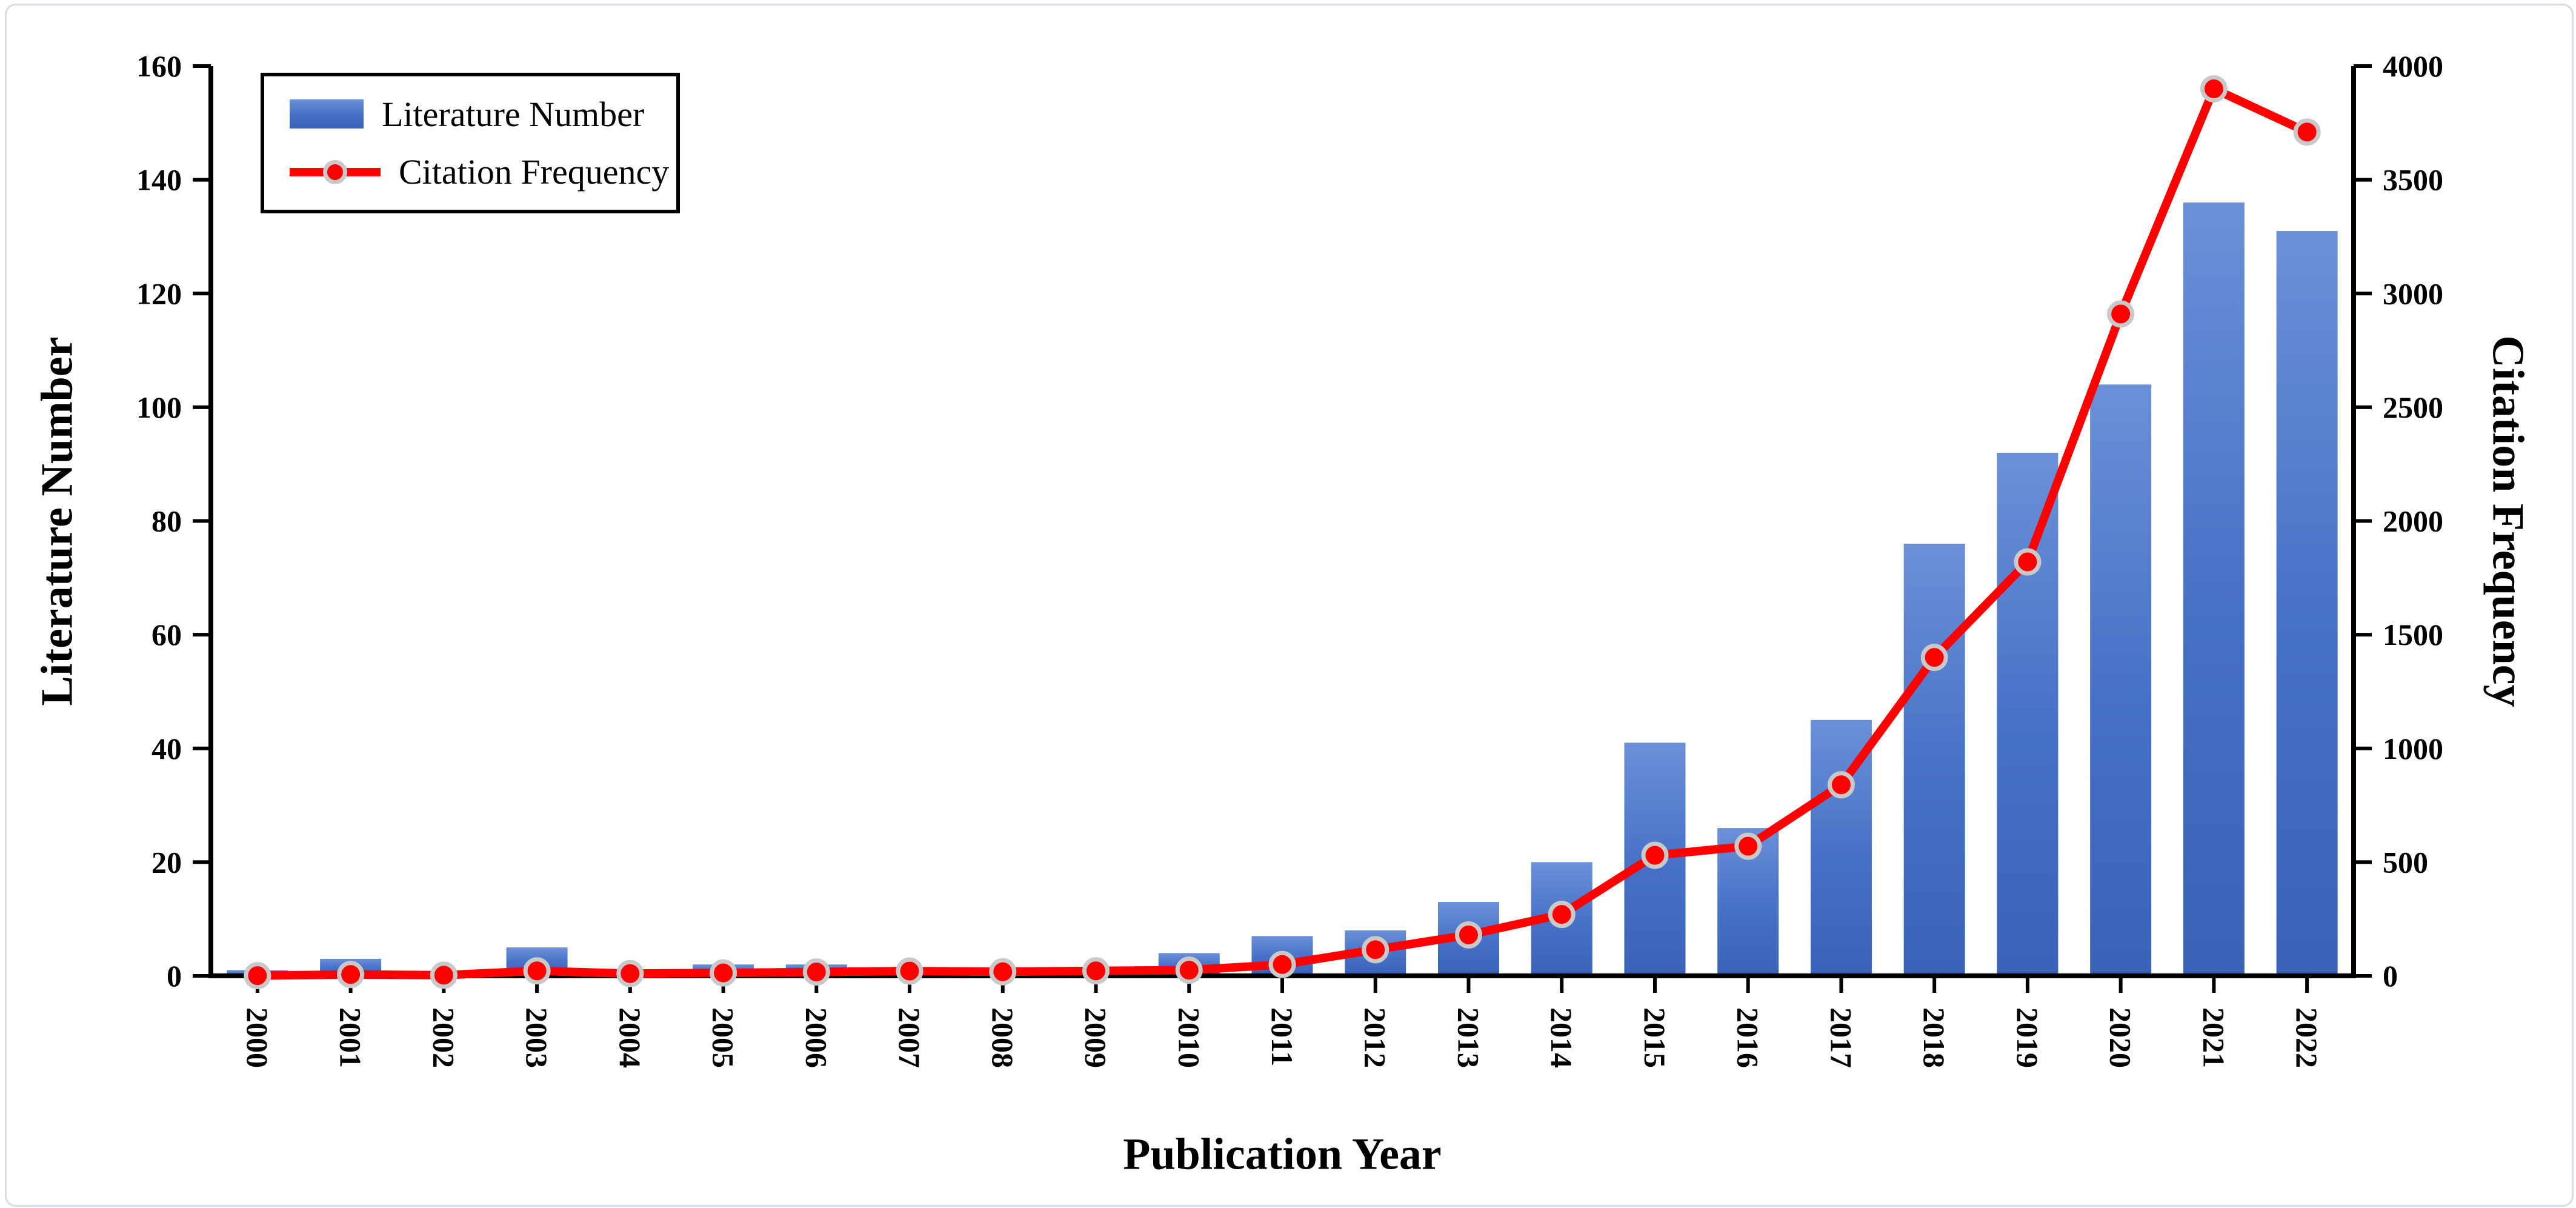 This screenshot has height=1208, width=2576. What do you see at coordinates (1282, 964) in the screenshot?
I see `citation-marker-2011` at bounding box center [1282, 964].